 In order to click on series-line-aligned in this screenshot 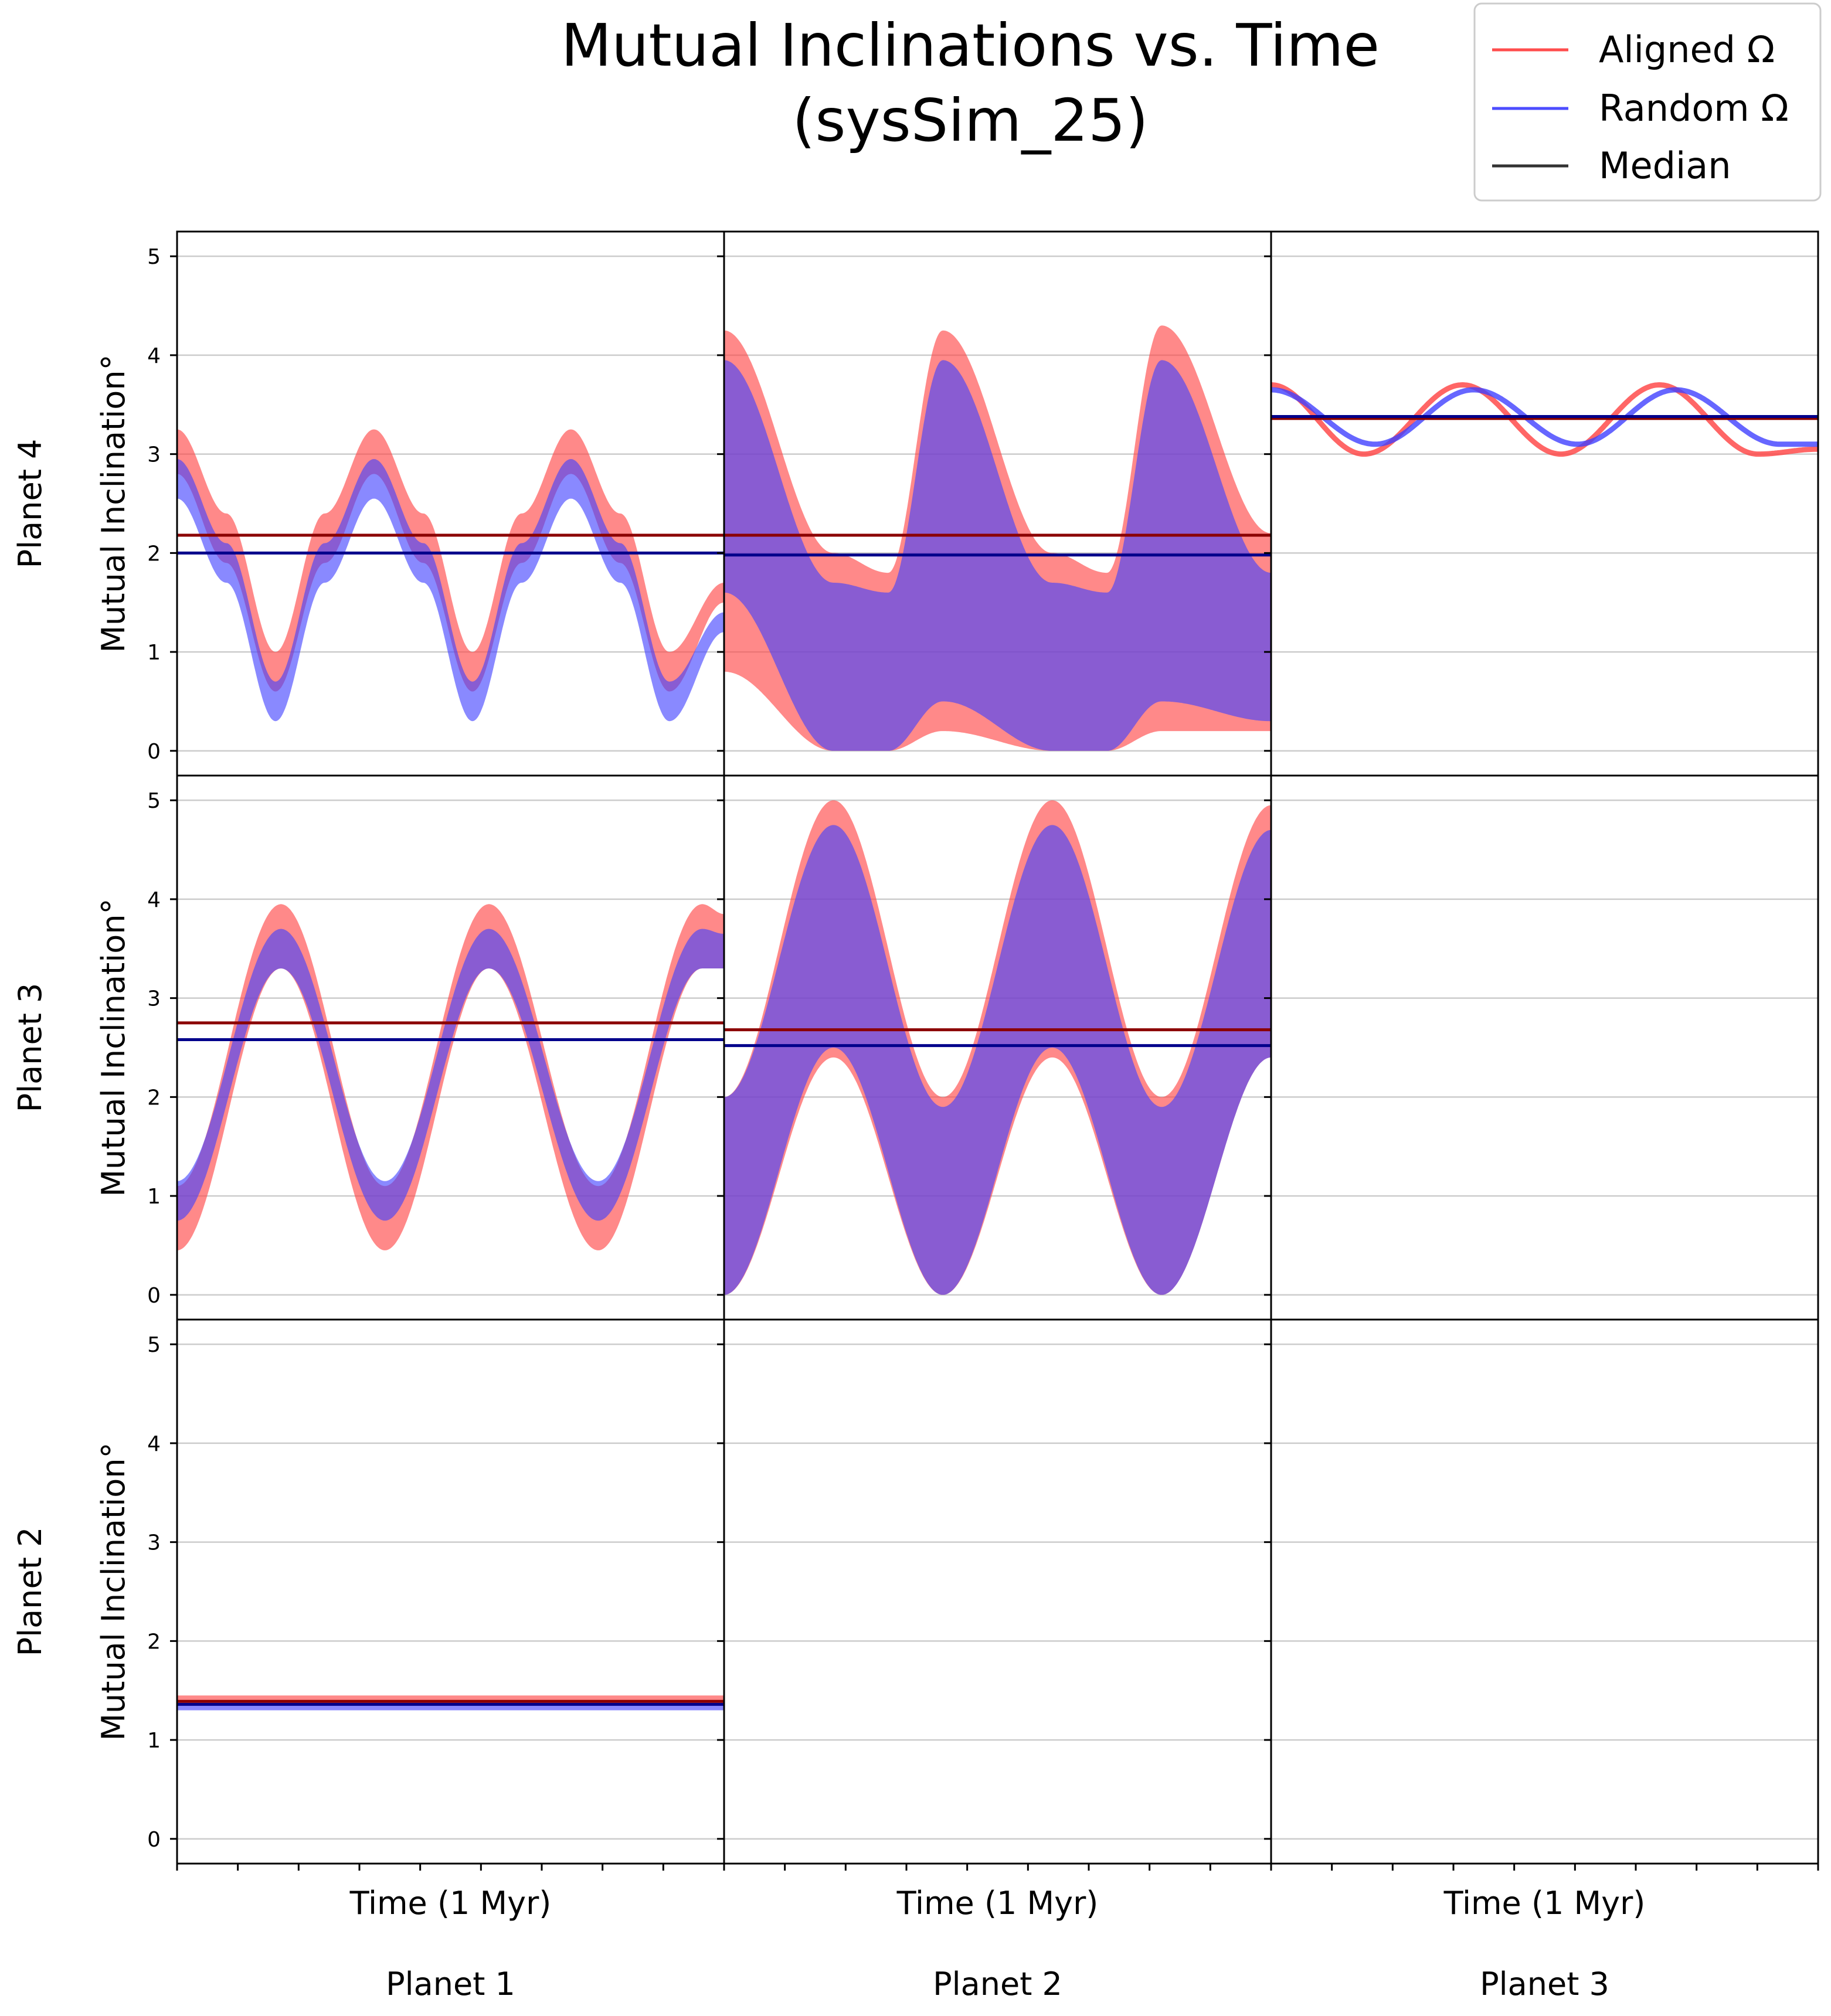, I will do `click(1544, 420)`.